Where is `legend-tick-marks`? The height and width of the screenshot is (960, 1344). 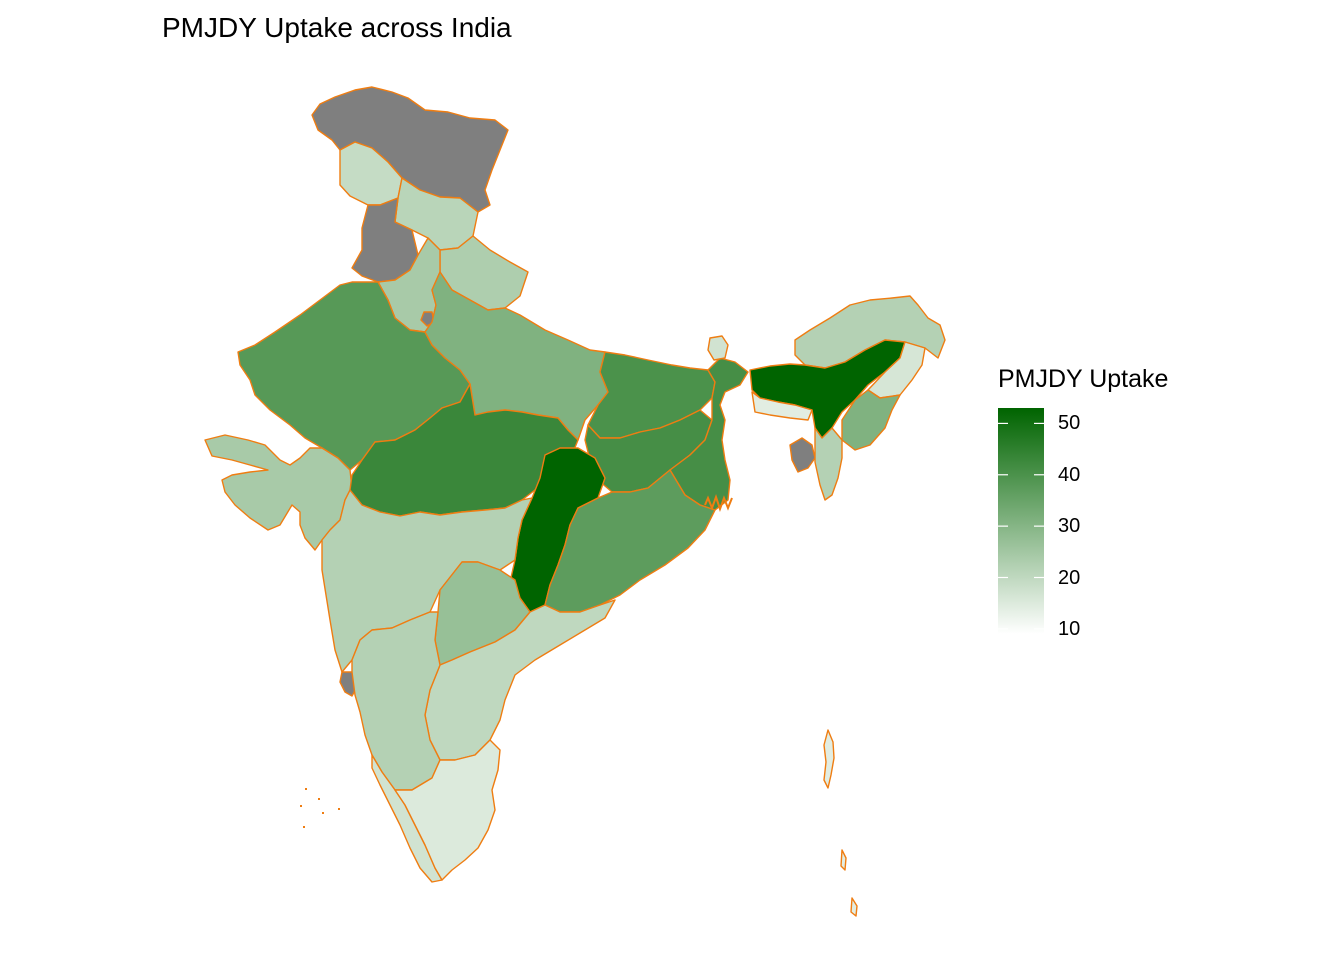 legend-tick-marks is located at coordinates (1021, 526).